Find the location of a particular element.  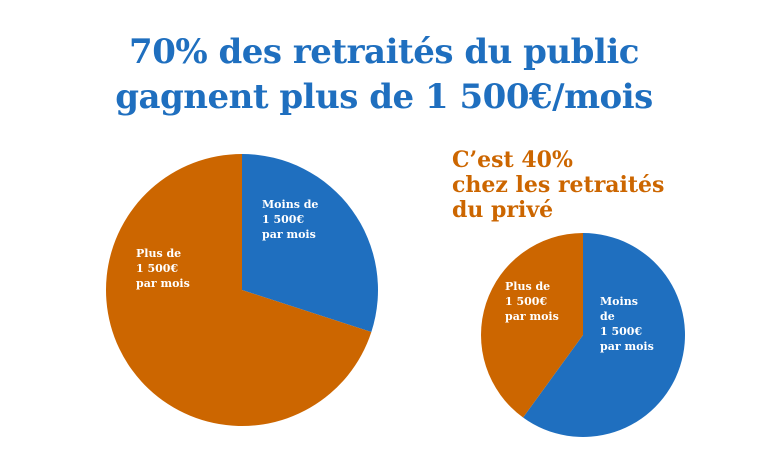

note-line-2: chez les retraités is located at coordinates (558, 185).